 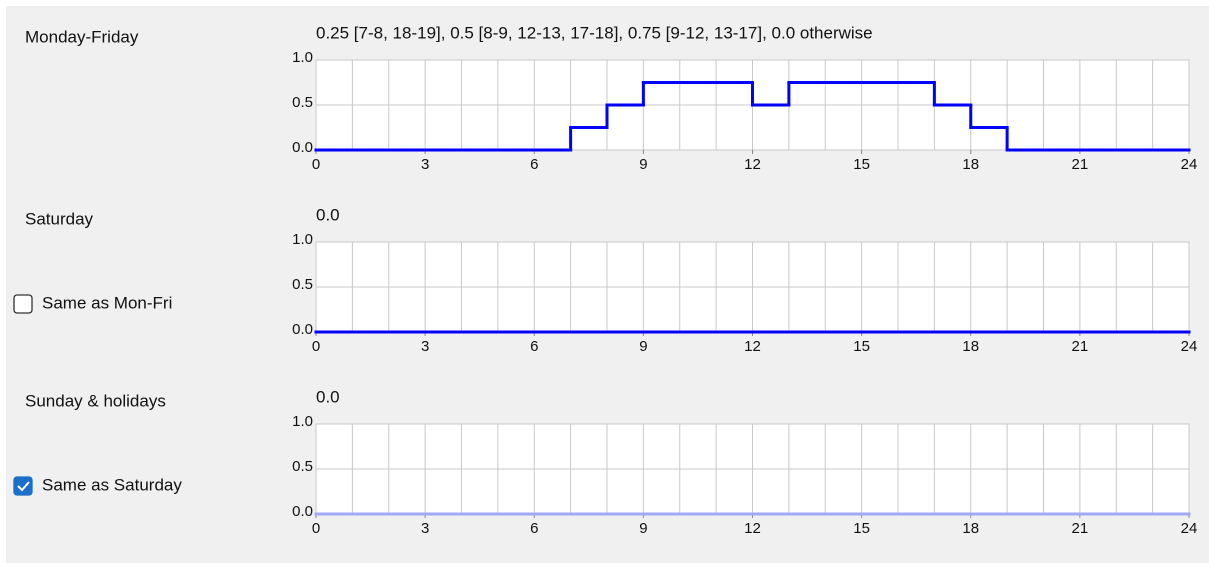 I want to click on checkbox-label: Same as Saturday, so click(x=112, y=484).